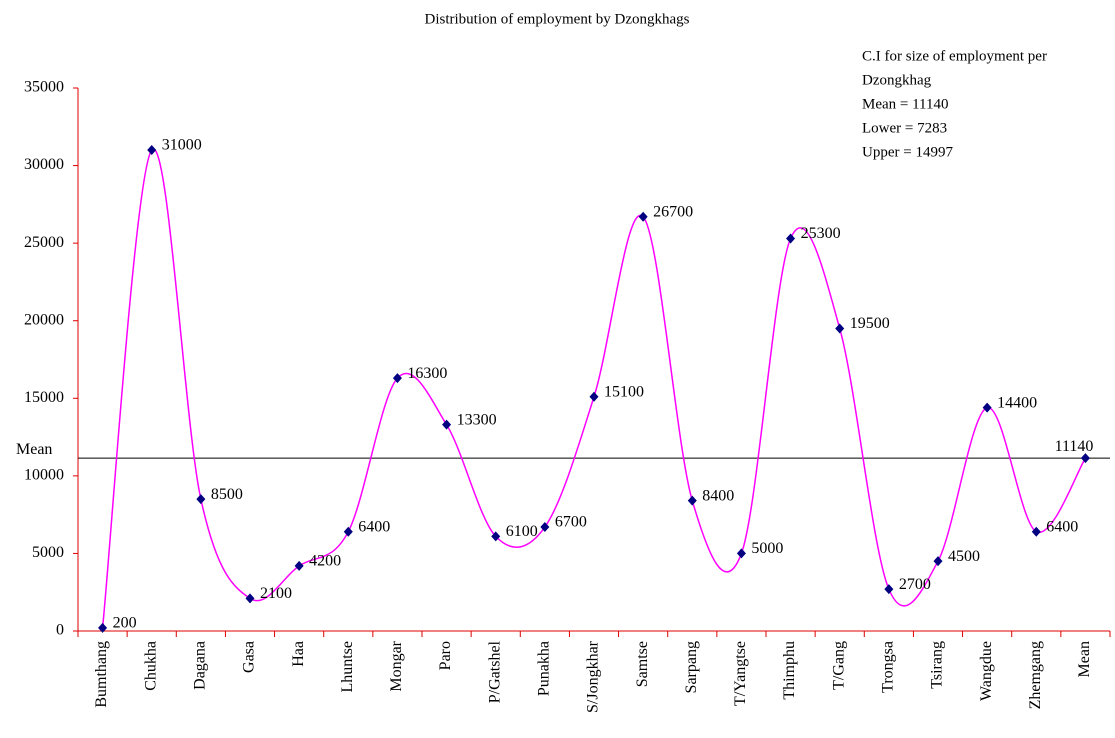 The width and height of the screenshot is (1115, 738). Describe the element at coordinates (347, 667) in the screenshot. I see `x-tick-label: Lhuntse` at that location.